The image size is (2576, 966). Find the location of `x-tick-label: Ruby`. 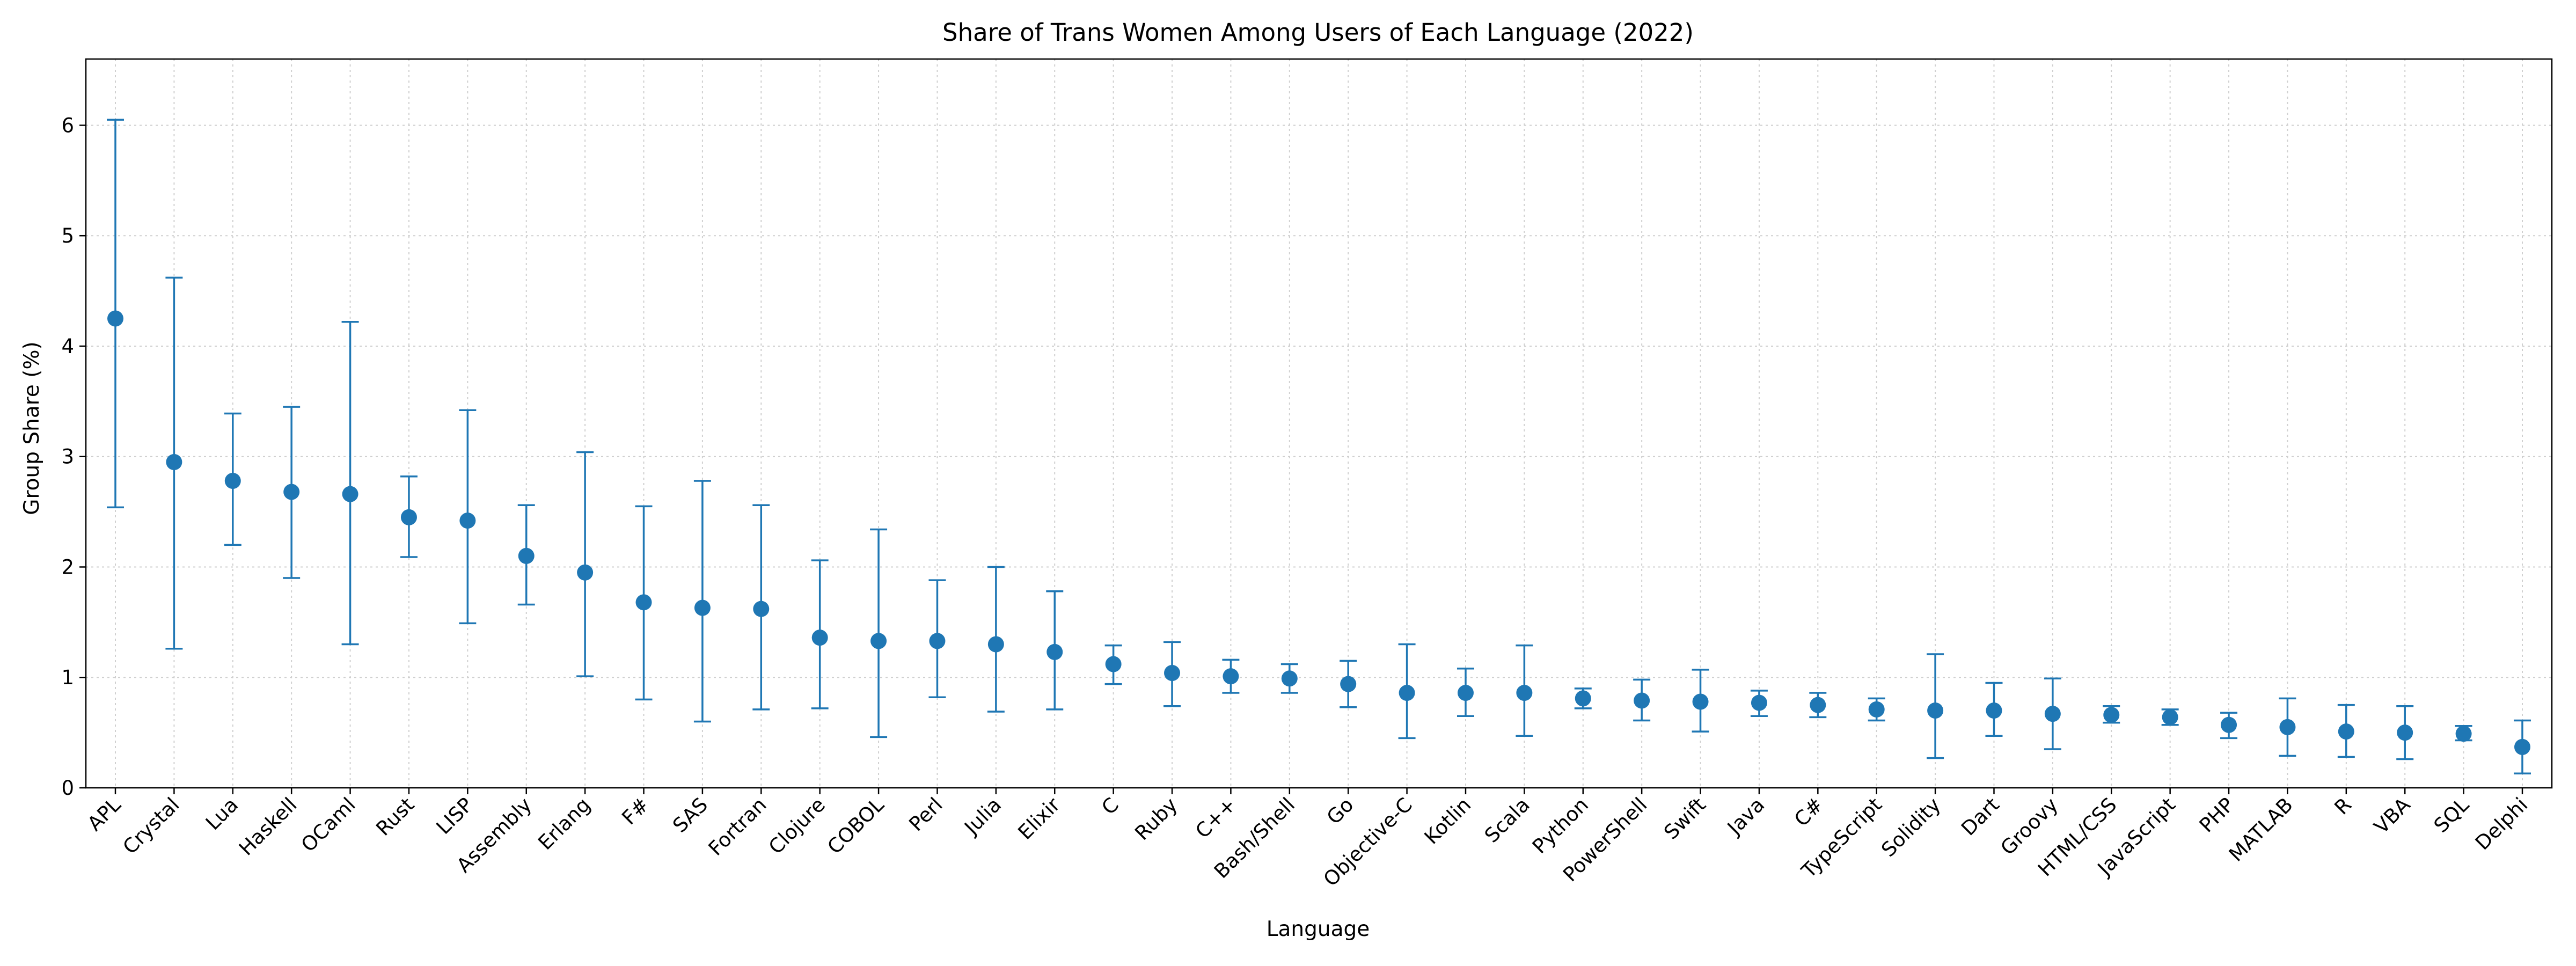

x-tick-label: Ruby is located at coordinates (1156, 819).